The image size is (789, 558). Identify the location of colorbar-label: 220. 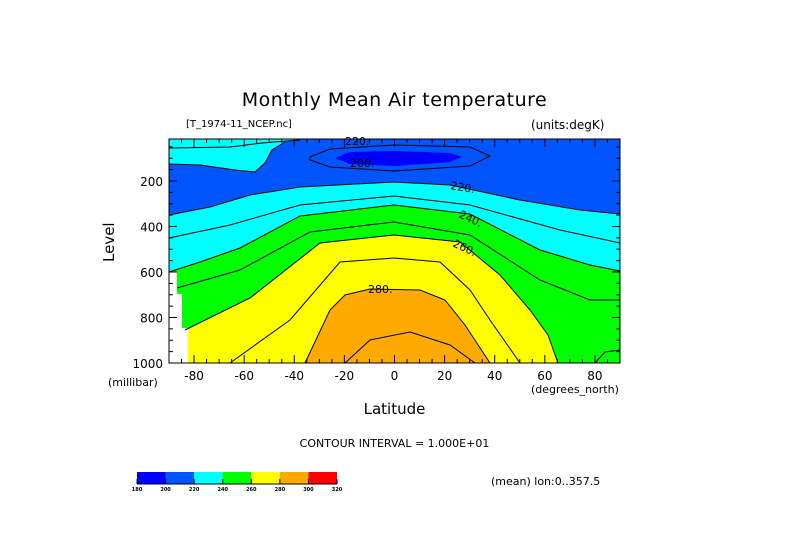
(194, 490).